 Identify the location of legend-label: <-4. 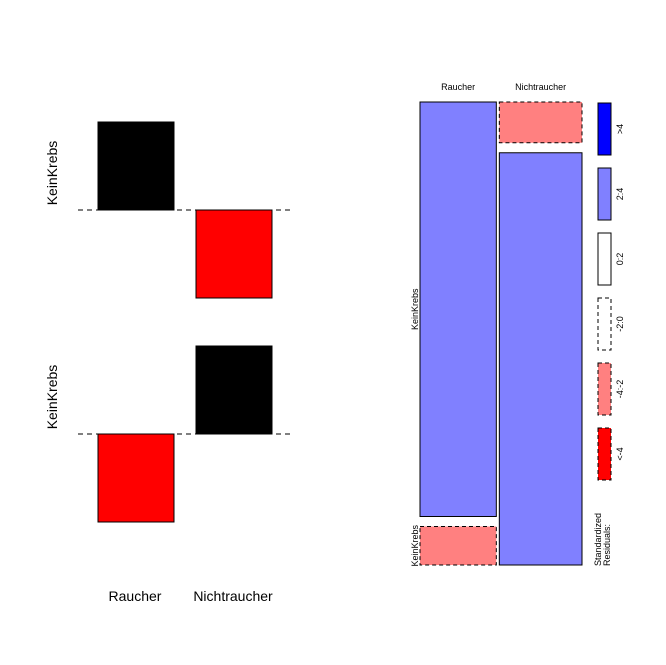
(620, 453).